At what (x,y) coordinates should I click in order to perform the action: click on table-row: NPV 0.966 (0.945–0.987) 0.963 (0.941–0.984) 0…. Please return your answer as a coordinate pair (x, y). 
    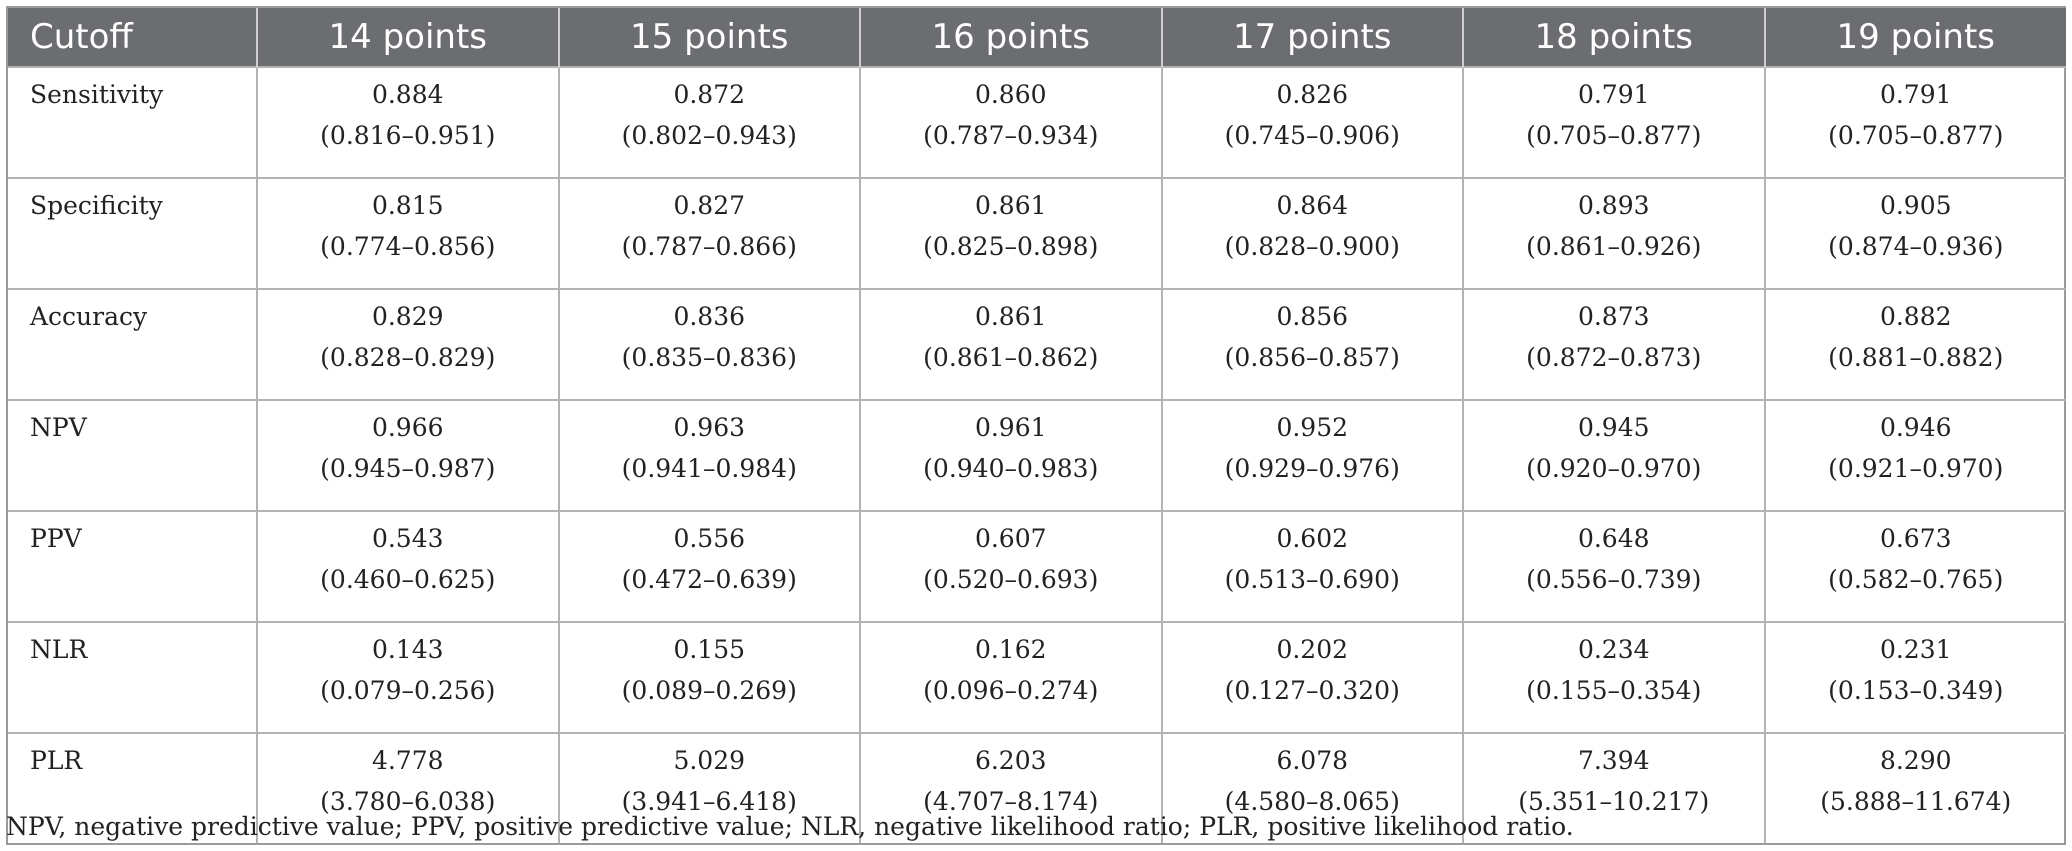
    Looking at the image, I should click on (1037, 455).